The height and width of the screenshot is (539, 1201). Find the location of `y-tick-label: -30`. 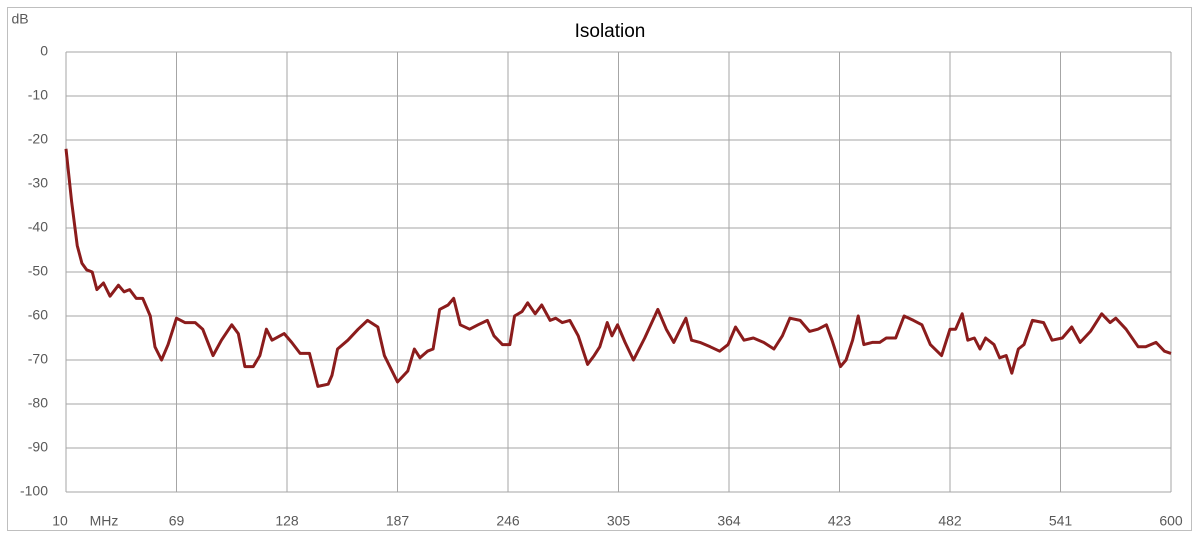

y-tick-label: -30 is located at coordinates (38, 183).